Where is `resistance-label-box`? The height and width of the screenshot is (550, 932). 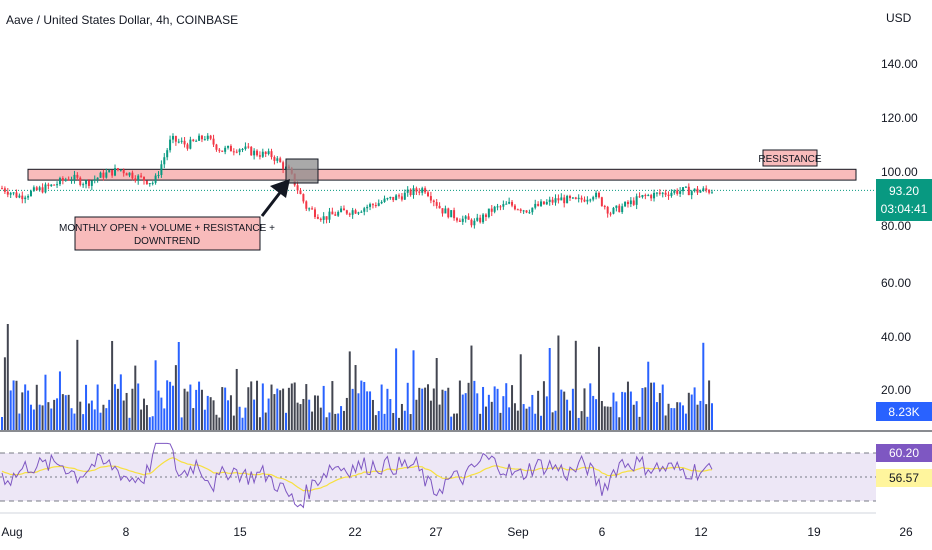
resistance-label-box is located at coordinates (790, 158).